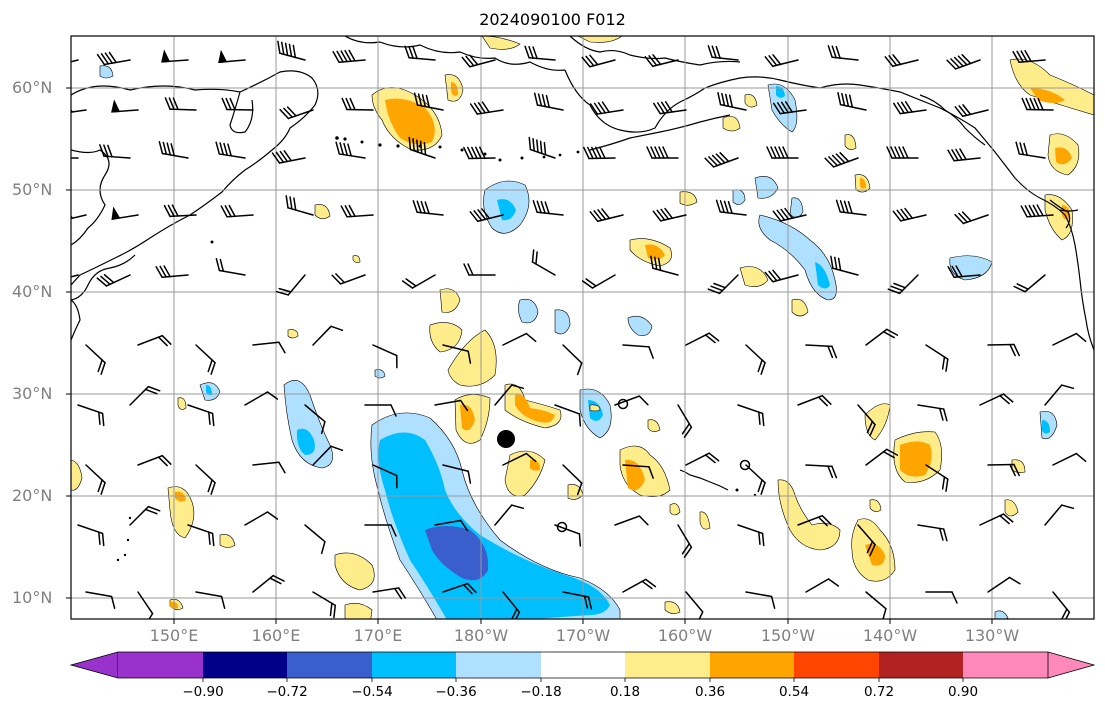 The image size is (1105, 712). Describe the element at coordinates (372, 692) in the screenshot. I see `colorbar-tick-label: −0.54` at that location.